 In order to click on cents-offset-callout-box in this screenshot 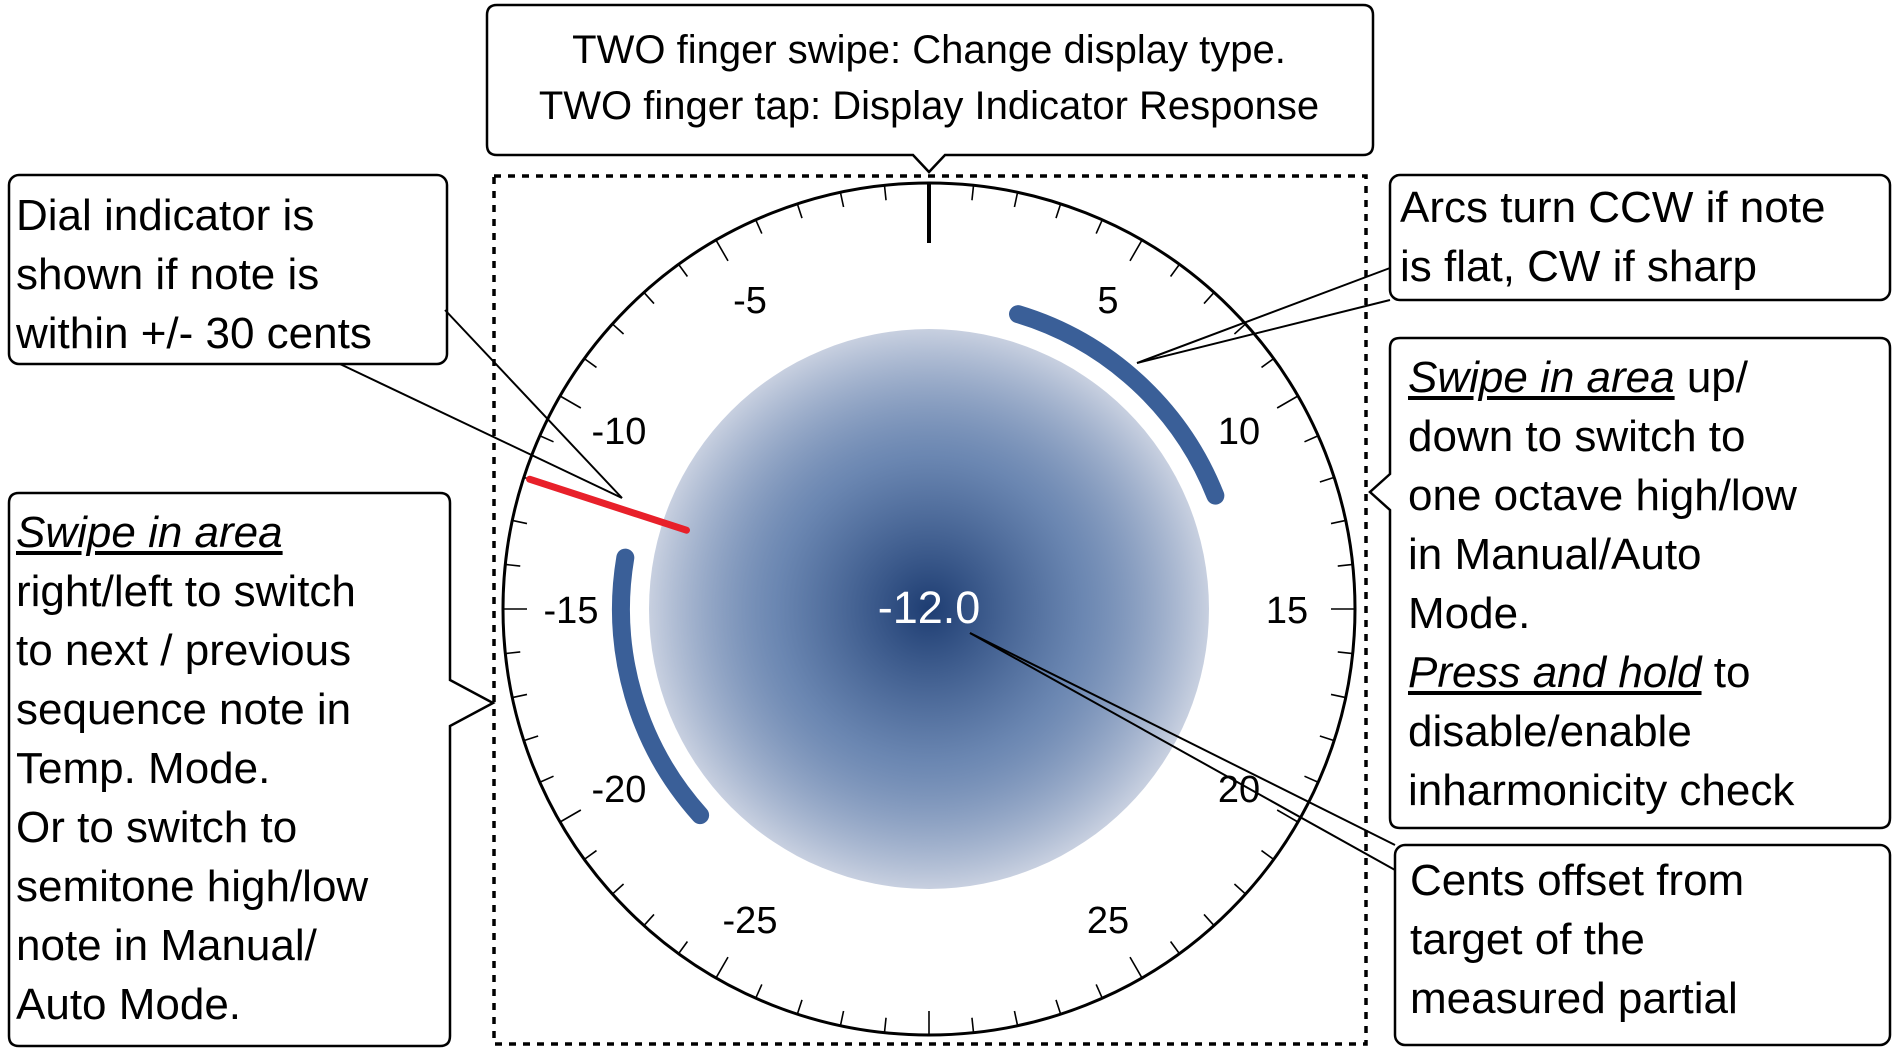, I will do `click(1642, 945)`.